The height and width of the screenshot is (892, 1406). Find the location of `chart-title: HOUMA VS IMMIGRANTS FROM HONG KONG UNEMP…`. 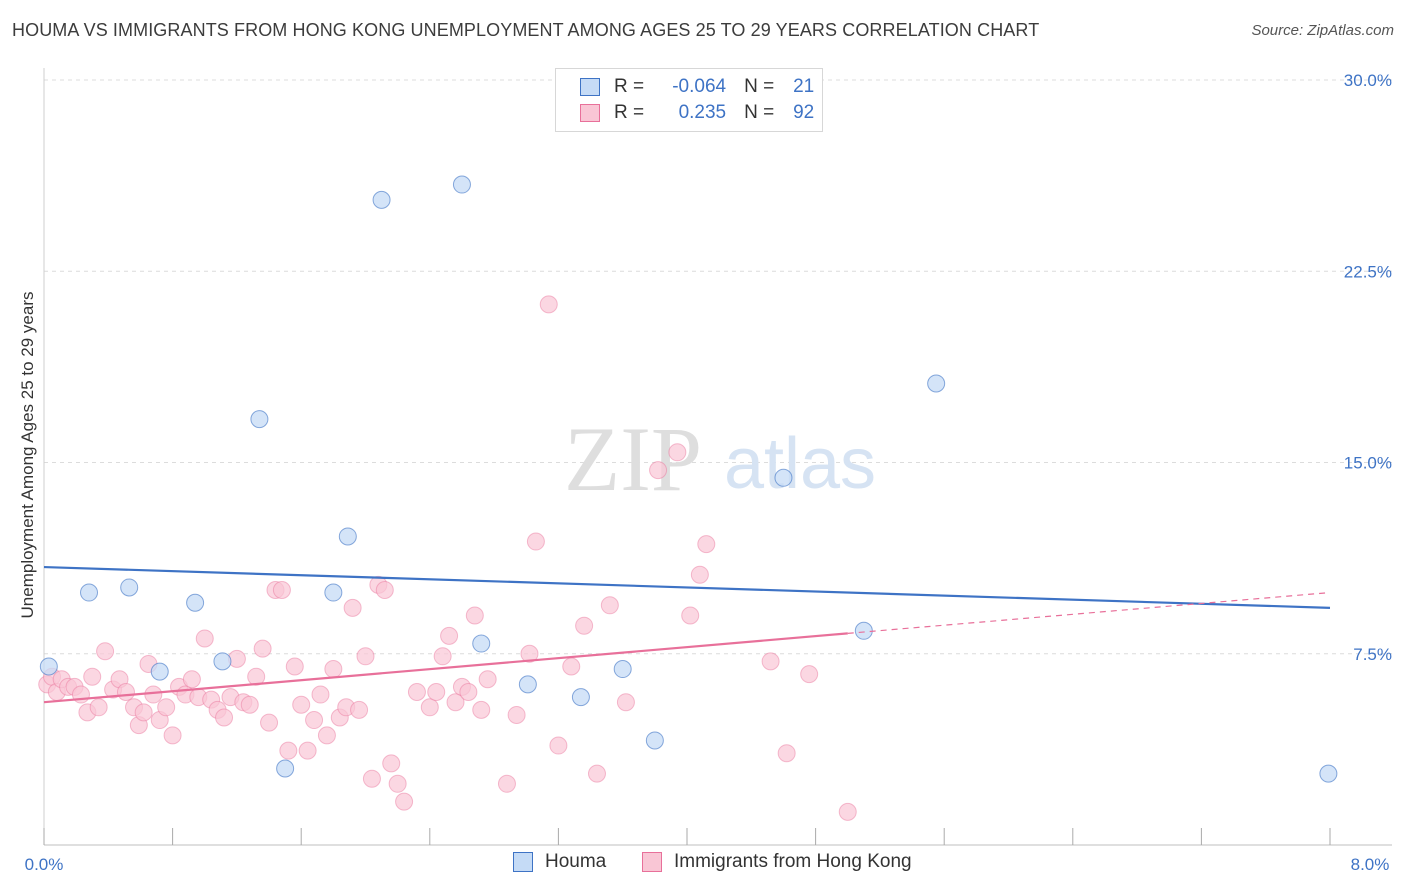

chart-title: HOUMA VS IMMIGRANTS FROM HONG KONG UNEMP… is located at coordinates (526, 30).